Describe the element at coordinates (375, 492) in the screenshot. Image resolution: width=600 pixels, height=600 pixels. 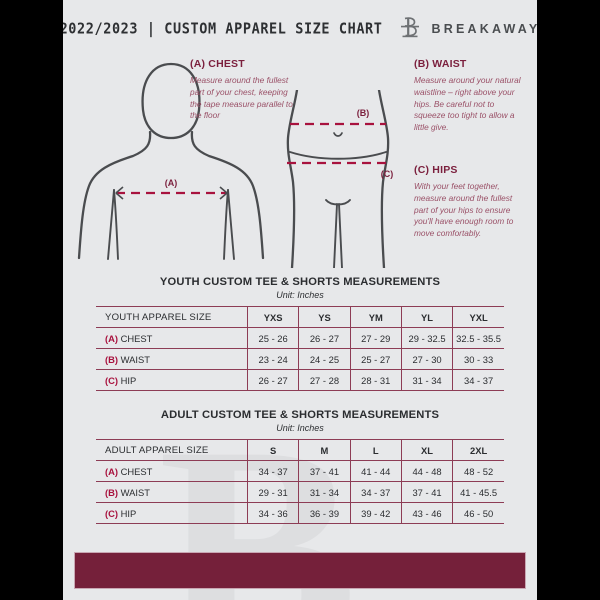
I see `adult-r1-c2: 34 - 37` at that location.